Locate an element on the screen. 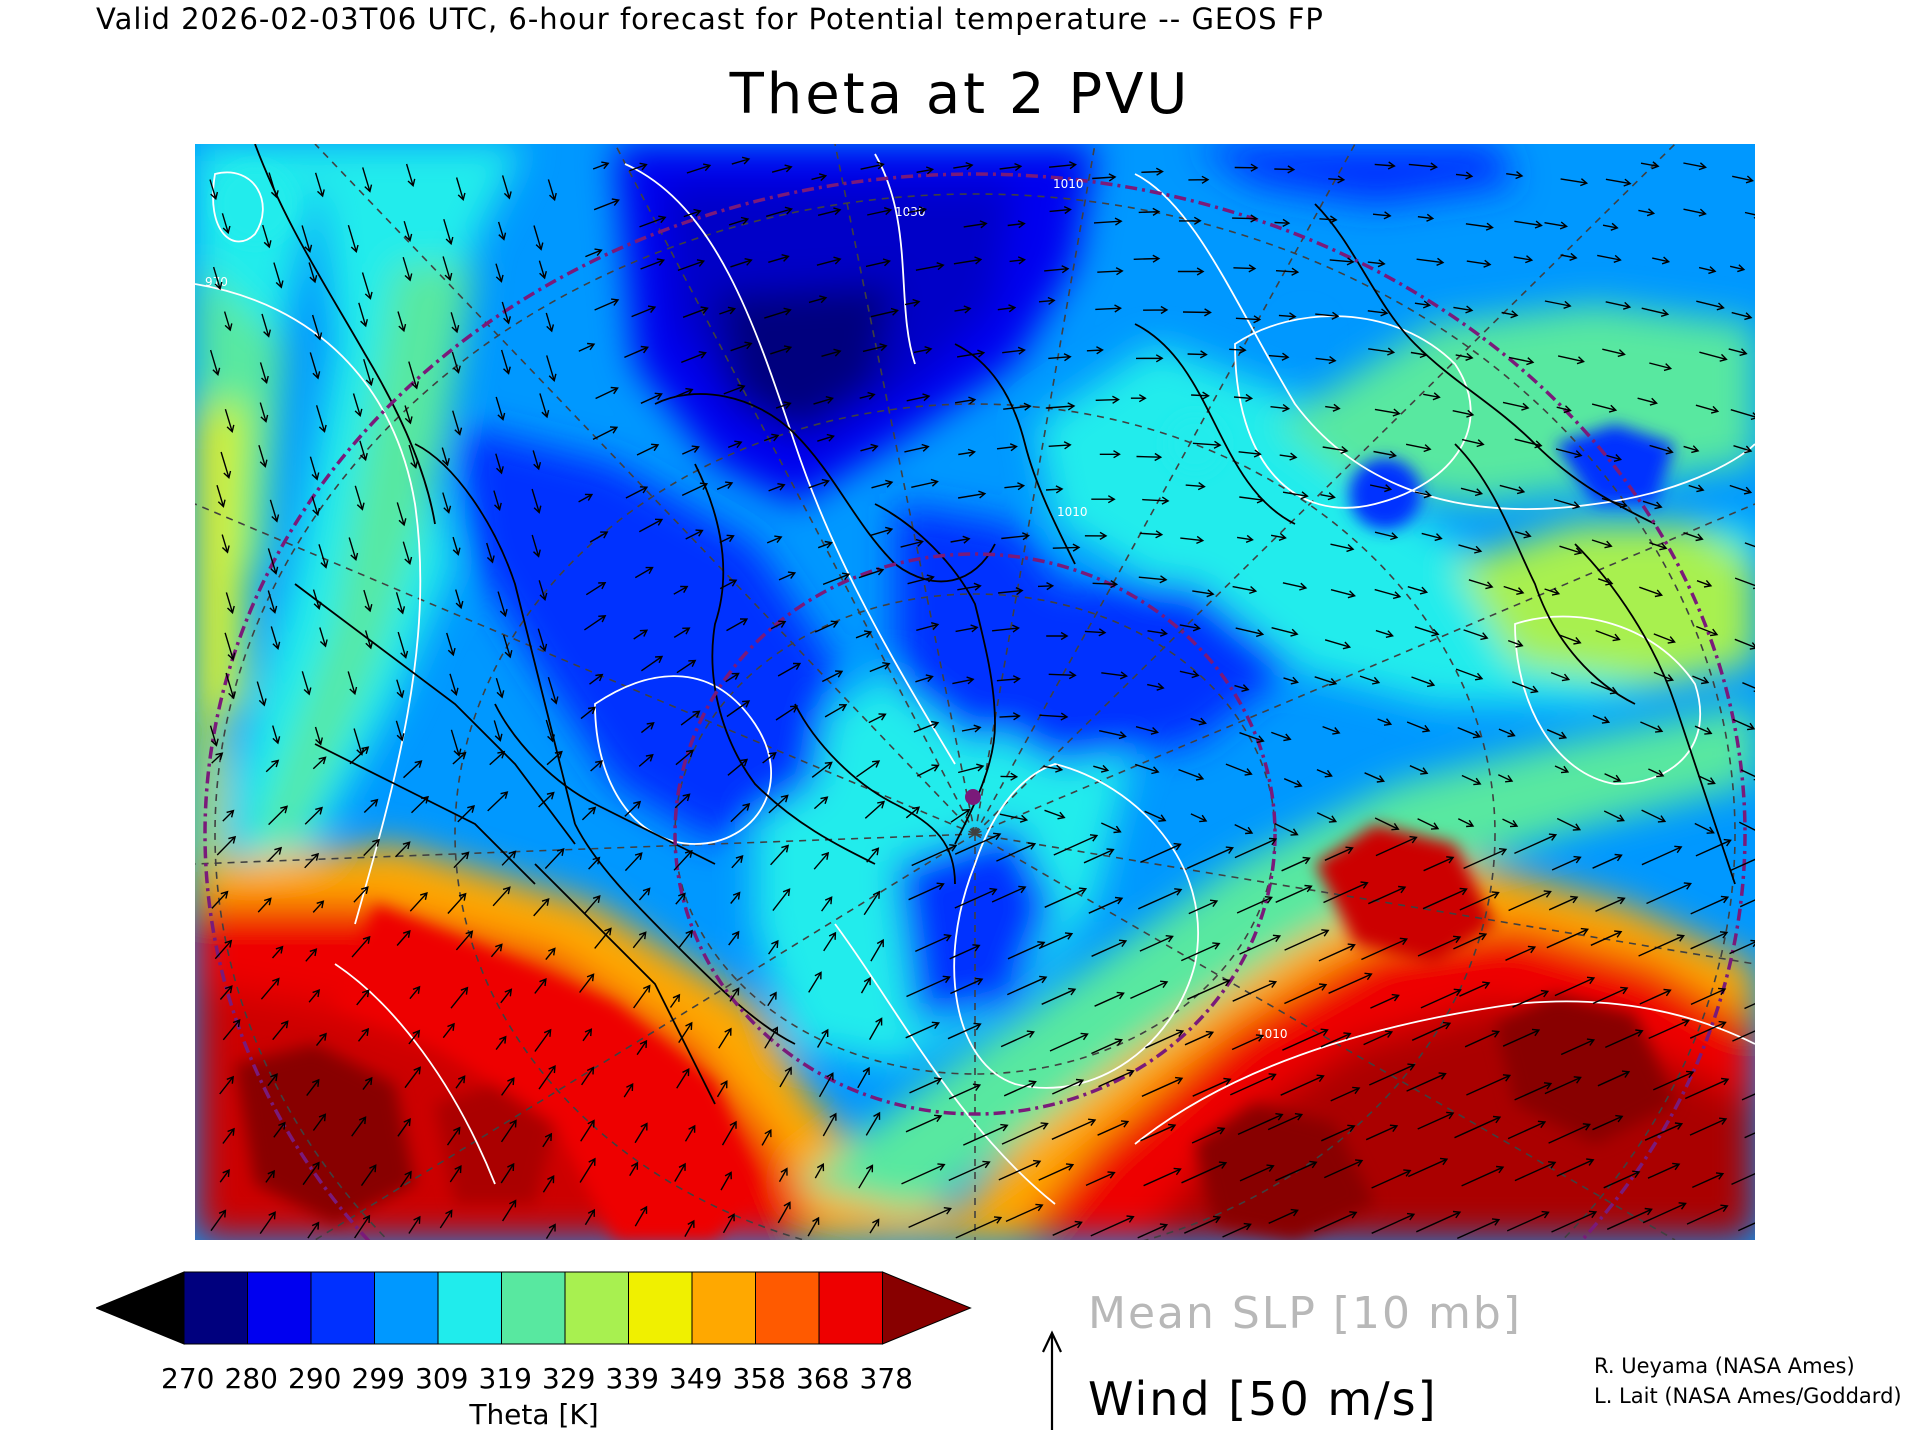 The height and width of the screenshot is (1440, 1920). colorbar-tick-label: 329 is located at coordinates (569, 1378).